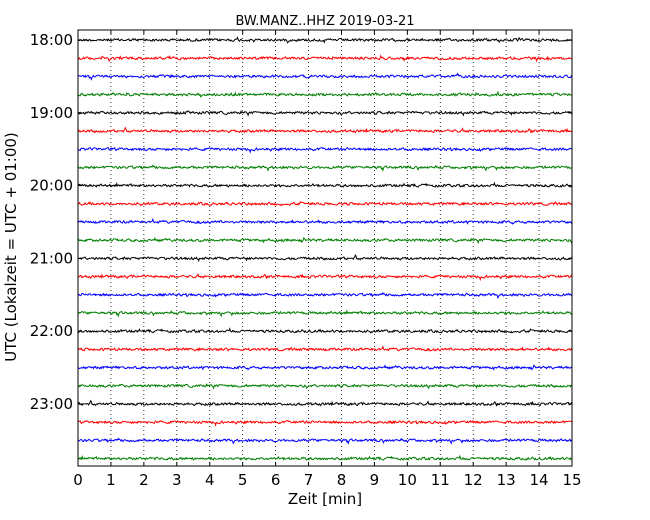 The image size is (650, 520). Describe the element at coordinates (506, 480) in the screenshot. I see `x-tick-label: 13` at that location.